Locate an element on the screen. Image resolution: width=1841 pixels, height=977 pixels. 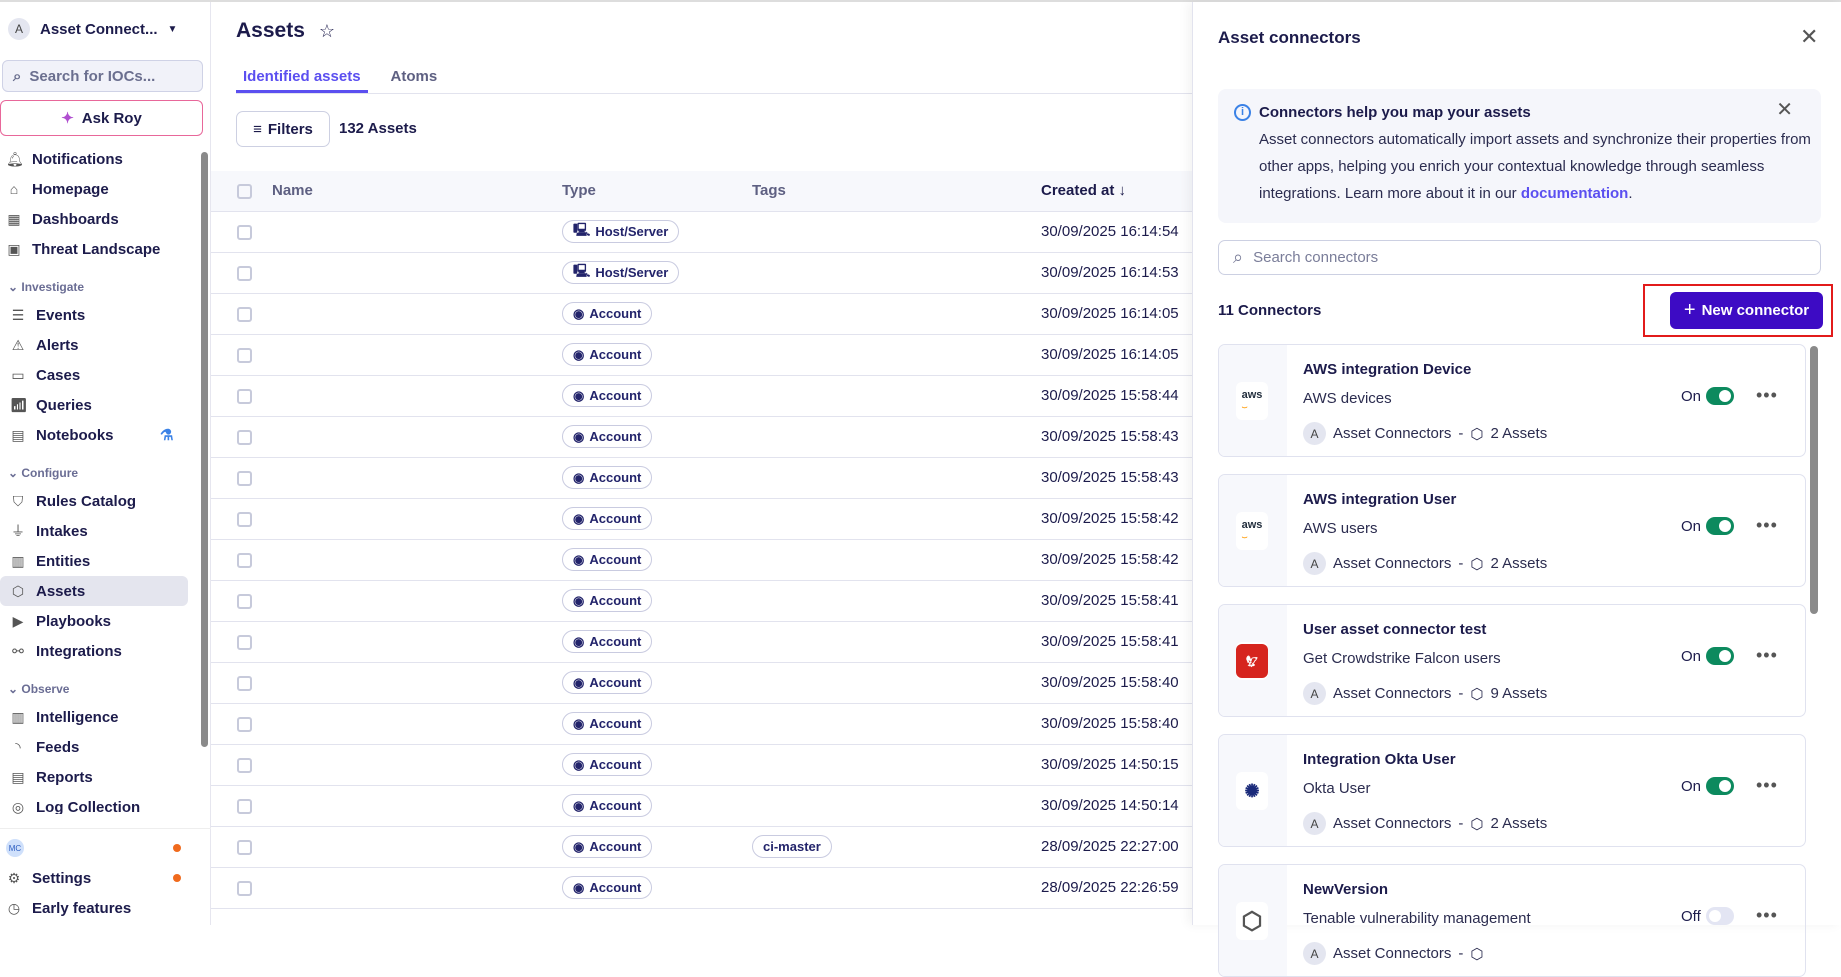
user-menu: MC is located at coordinates (105, 848).